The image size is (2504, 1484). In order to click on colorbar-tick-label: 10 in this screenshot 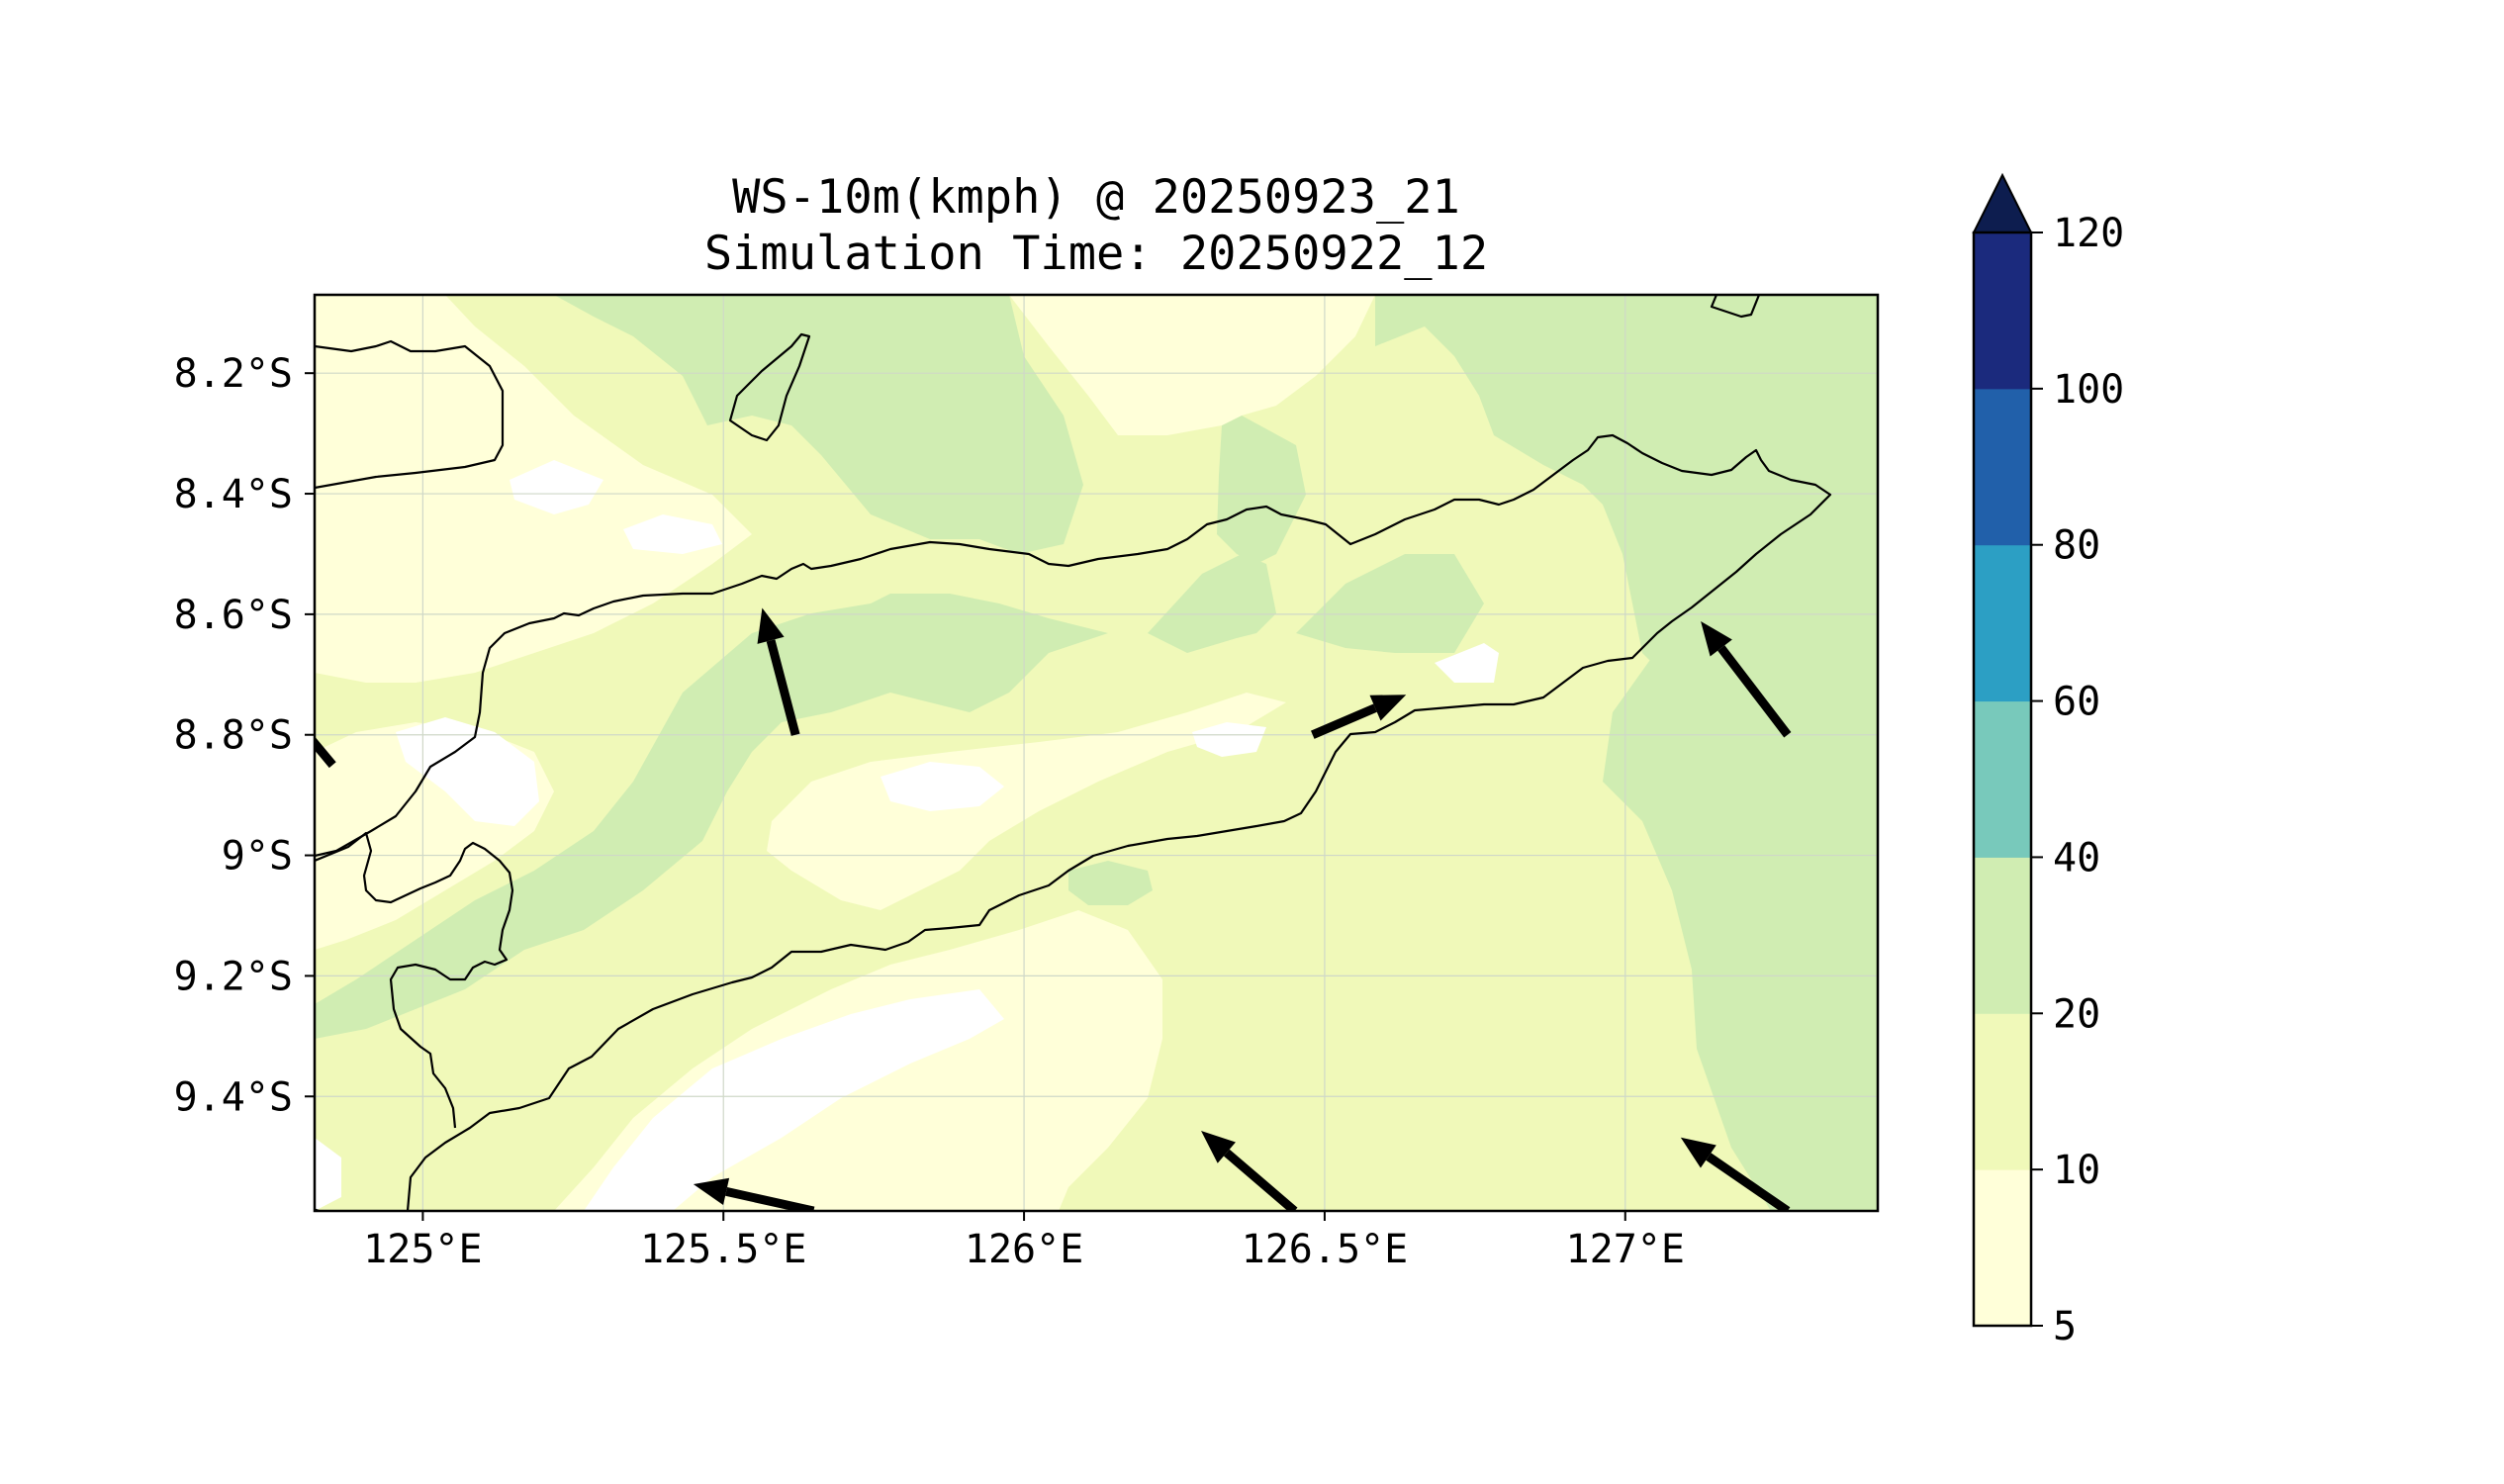, I will do `click(2076, 1170)`.